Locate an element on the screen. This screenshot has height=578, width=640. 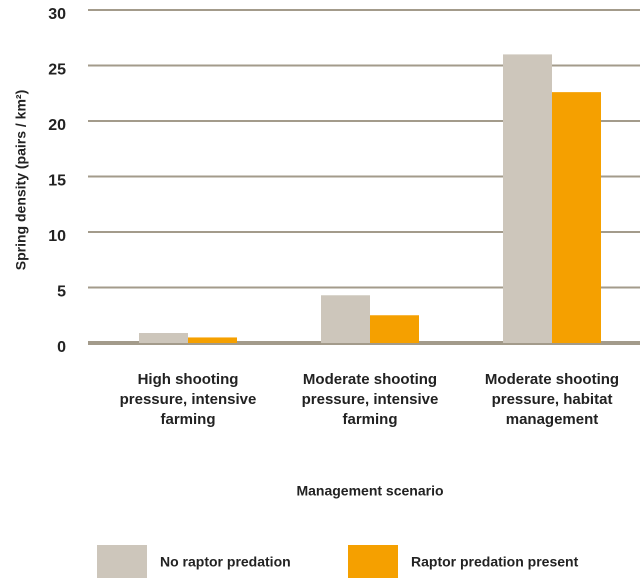
y-tick-label: 25 is located at coordinates (57, 70).